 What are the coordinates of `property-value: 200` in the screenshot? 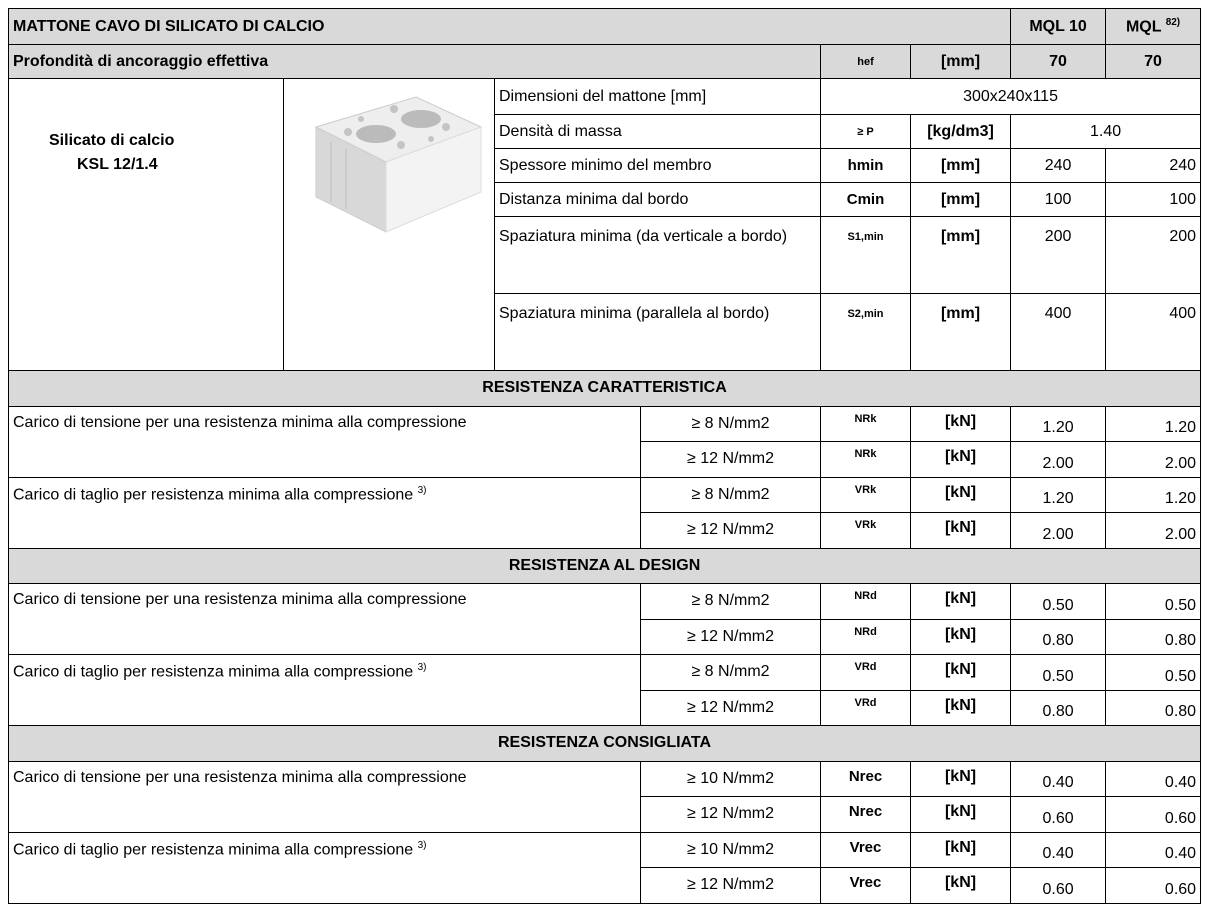 It's located at (1153, 255).